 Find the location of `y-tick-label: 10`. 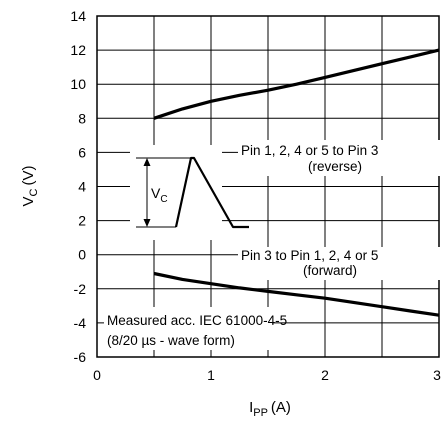

y-tick-label: 10 is located at coordinates (78, 84).